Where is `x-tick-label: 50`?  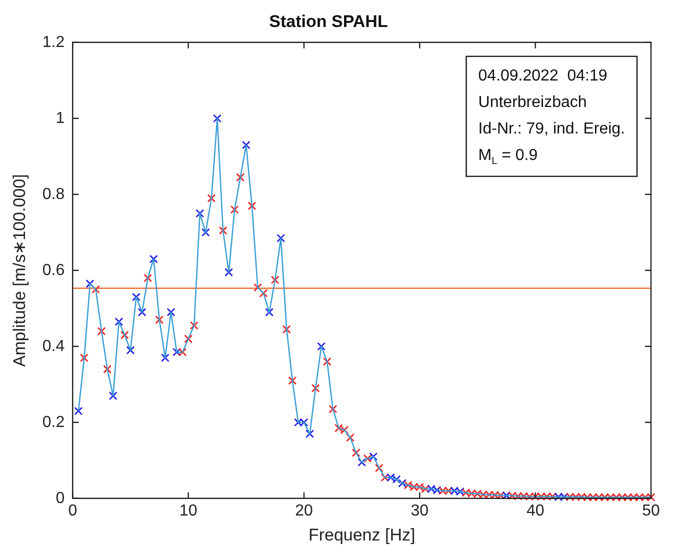 x-tick-label: 50 is located at coordinates (651, 511).